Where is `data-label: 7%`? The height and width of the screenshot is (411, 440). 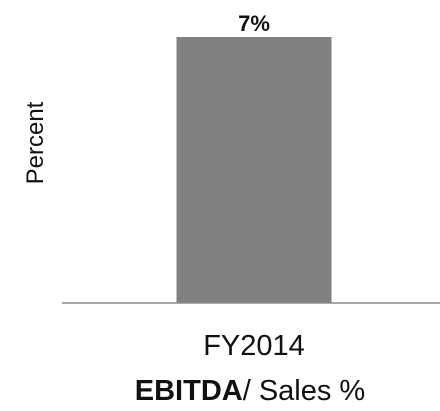
data-label: 7% is located at coordinates (254, 23).